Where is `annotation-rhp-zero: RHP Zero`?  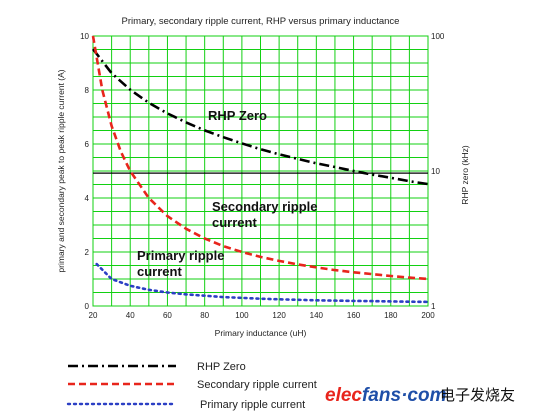
annotation-rhp-zero: RHP Zero is located at coordinates (237, 115).